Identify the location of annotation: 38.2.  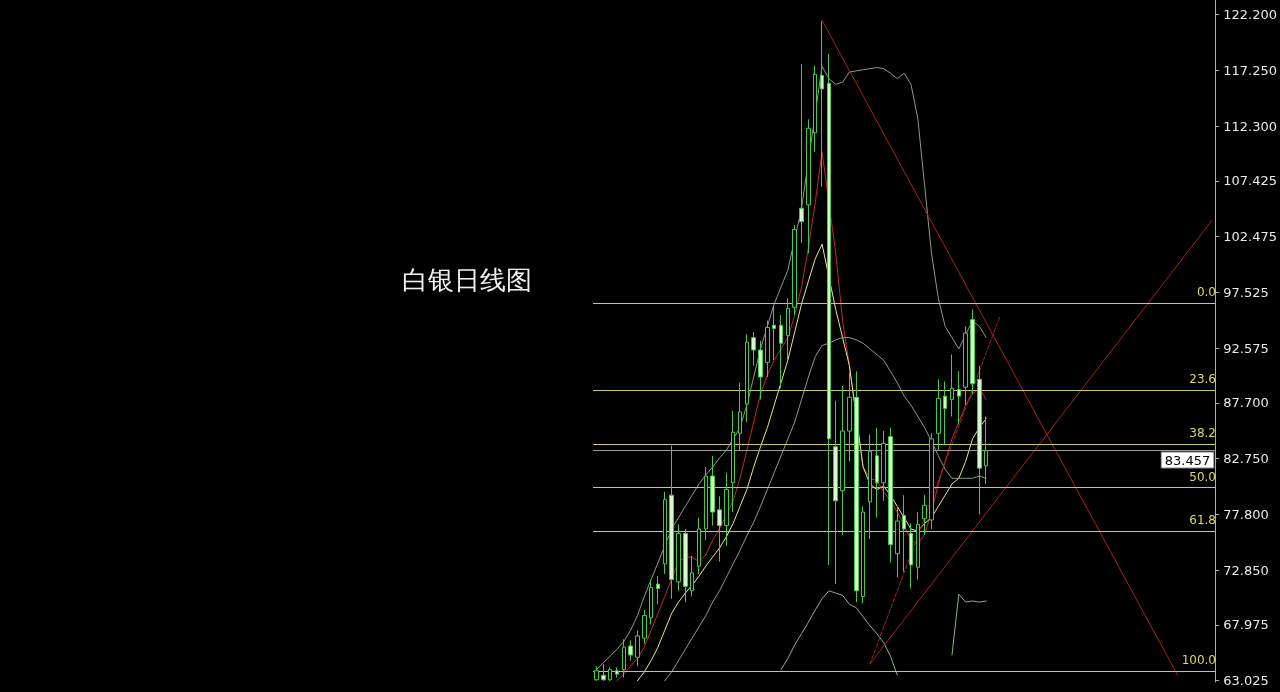
(1202, 433).